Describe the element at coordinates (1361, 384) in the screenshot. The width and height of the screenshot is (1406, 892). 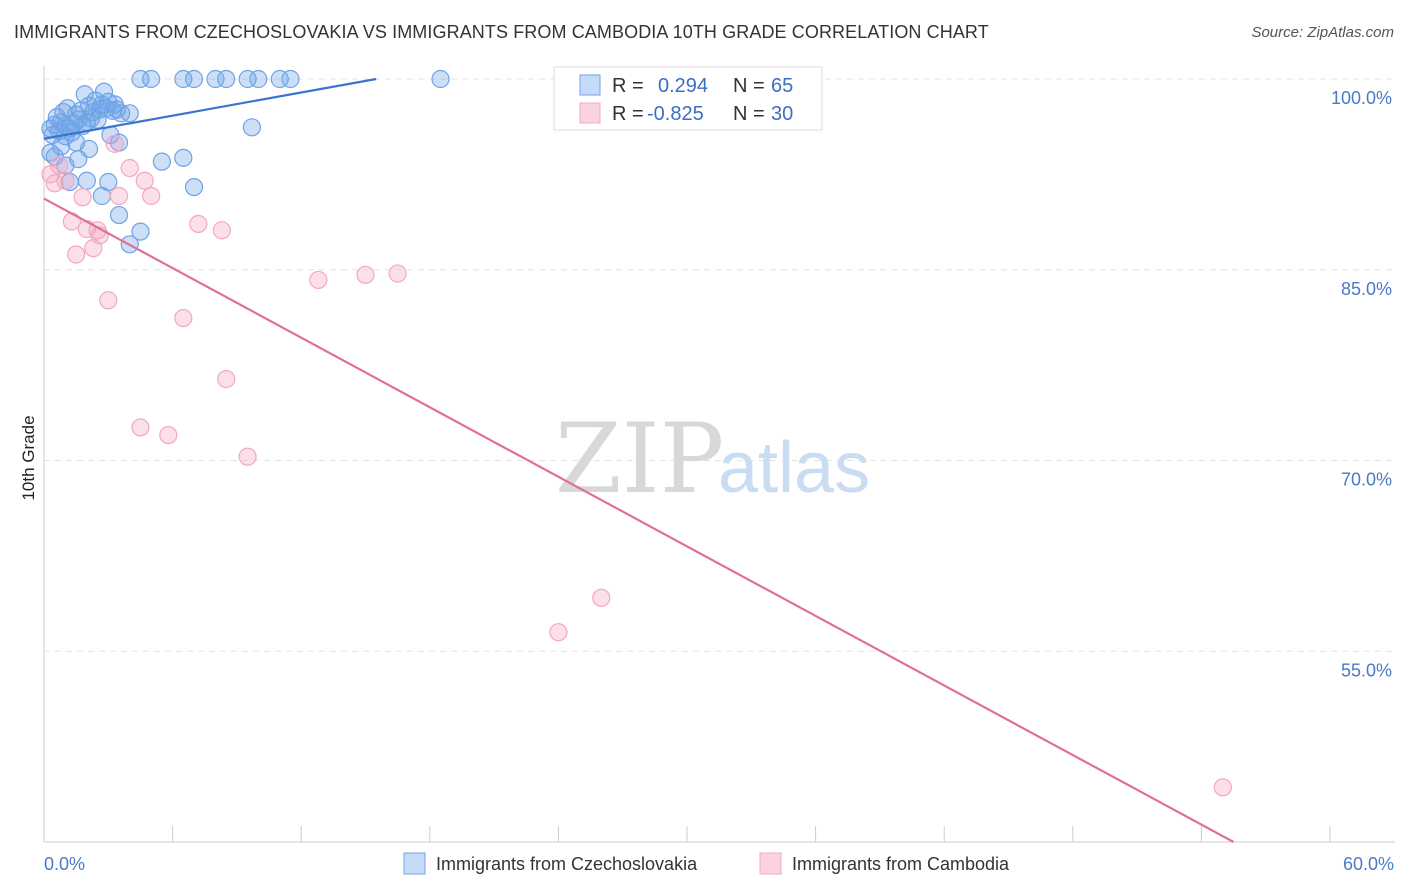
I see `y-tick-labels: 100.0% 85.0% 70.0% 55.0%` at that location.